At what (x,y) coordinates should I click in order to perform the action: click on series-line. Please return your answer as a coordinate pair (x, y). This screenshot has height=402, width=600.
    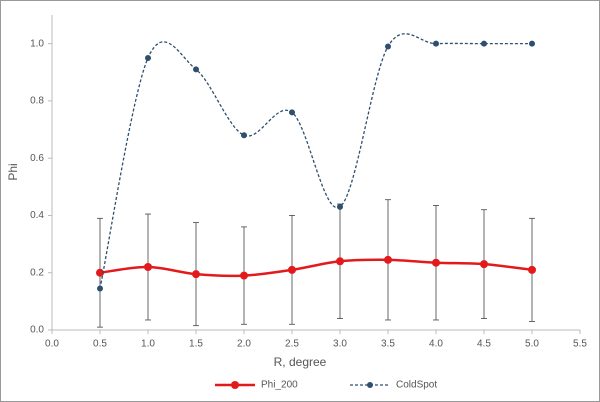
    Looking at the image, I should click on (316, 268).